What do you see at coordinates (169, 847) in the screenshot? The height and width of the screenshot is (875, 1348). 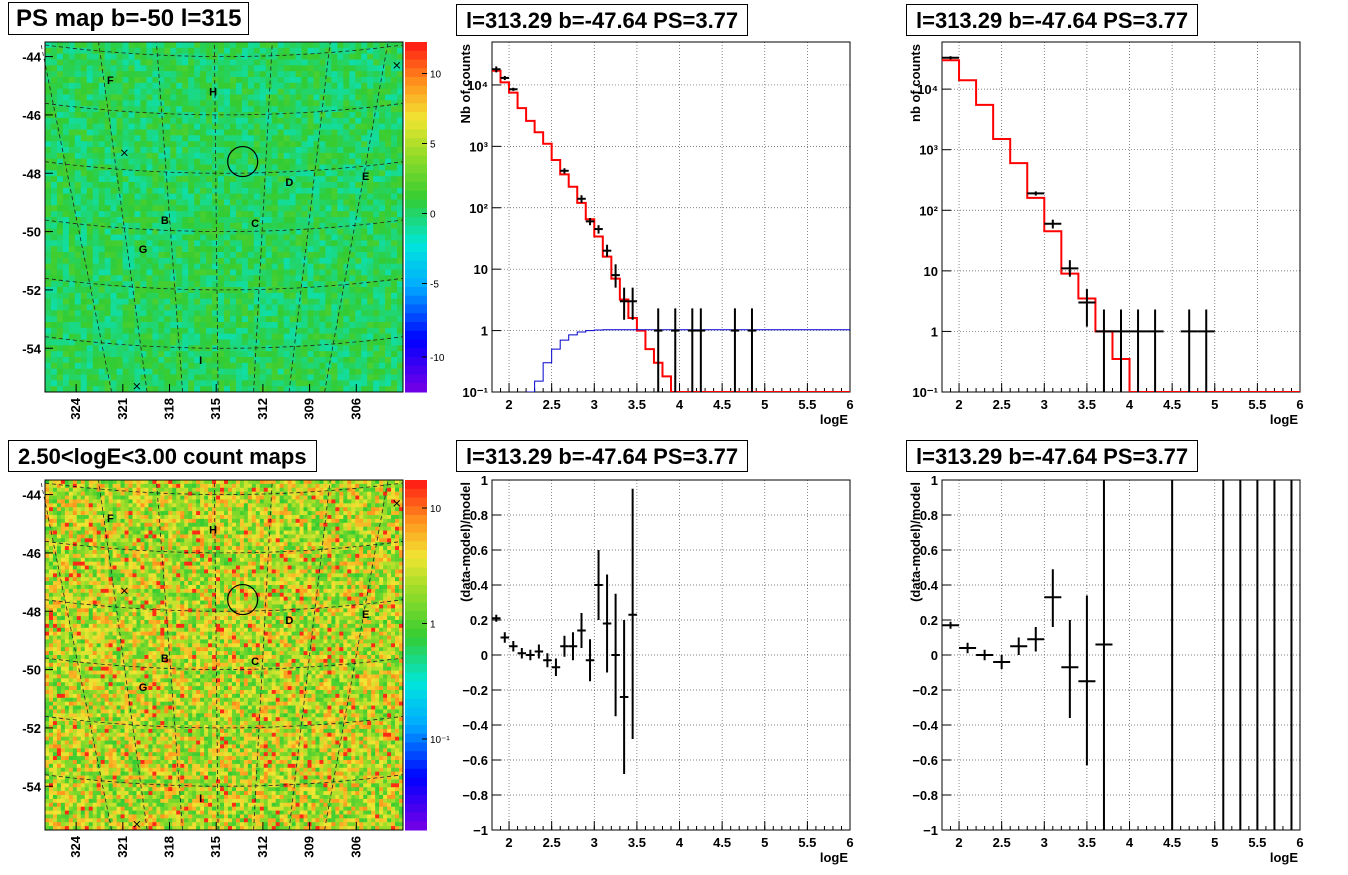 I see `map_bottom-x-tick: 318` at bounding box center [169, 847].